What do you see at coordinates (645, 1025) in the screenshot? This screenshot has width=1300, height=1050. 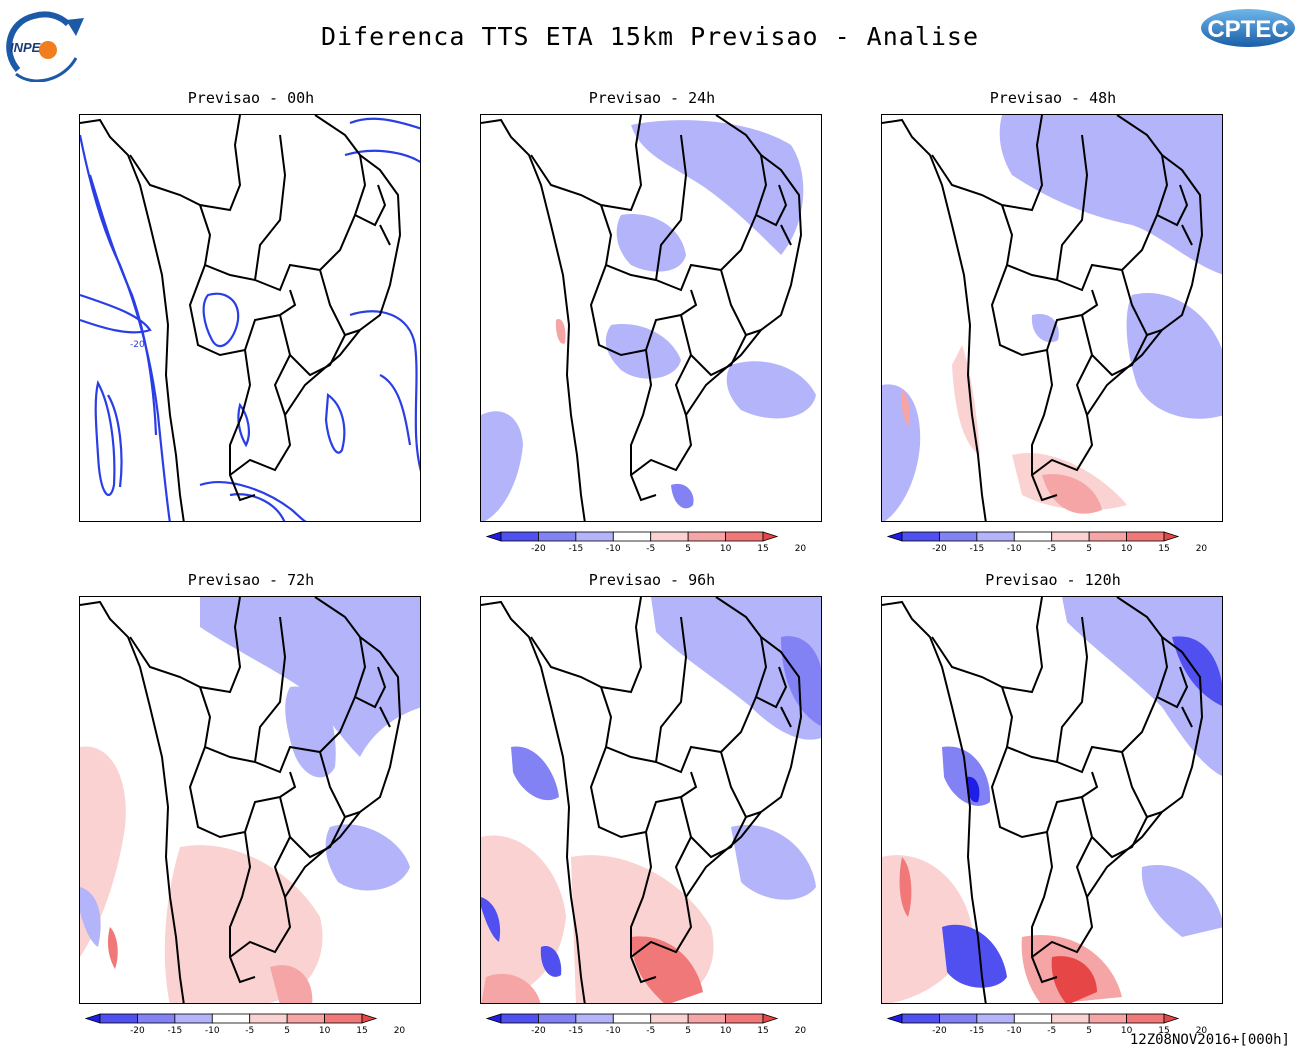 I see `colorbar-96h: -20 -15 -10 -5 5 10 15 20` at bounding box center [645, 1025].